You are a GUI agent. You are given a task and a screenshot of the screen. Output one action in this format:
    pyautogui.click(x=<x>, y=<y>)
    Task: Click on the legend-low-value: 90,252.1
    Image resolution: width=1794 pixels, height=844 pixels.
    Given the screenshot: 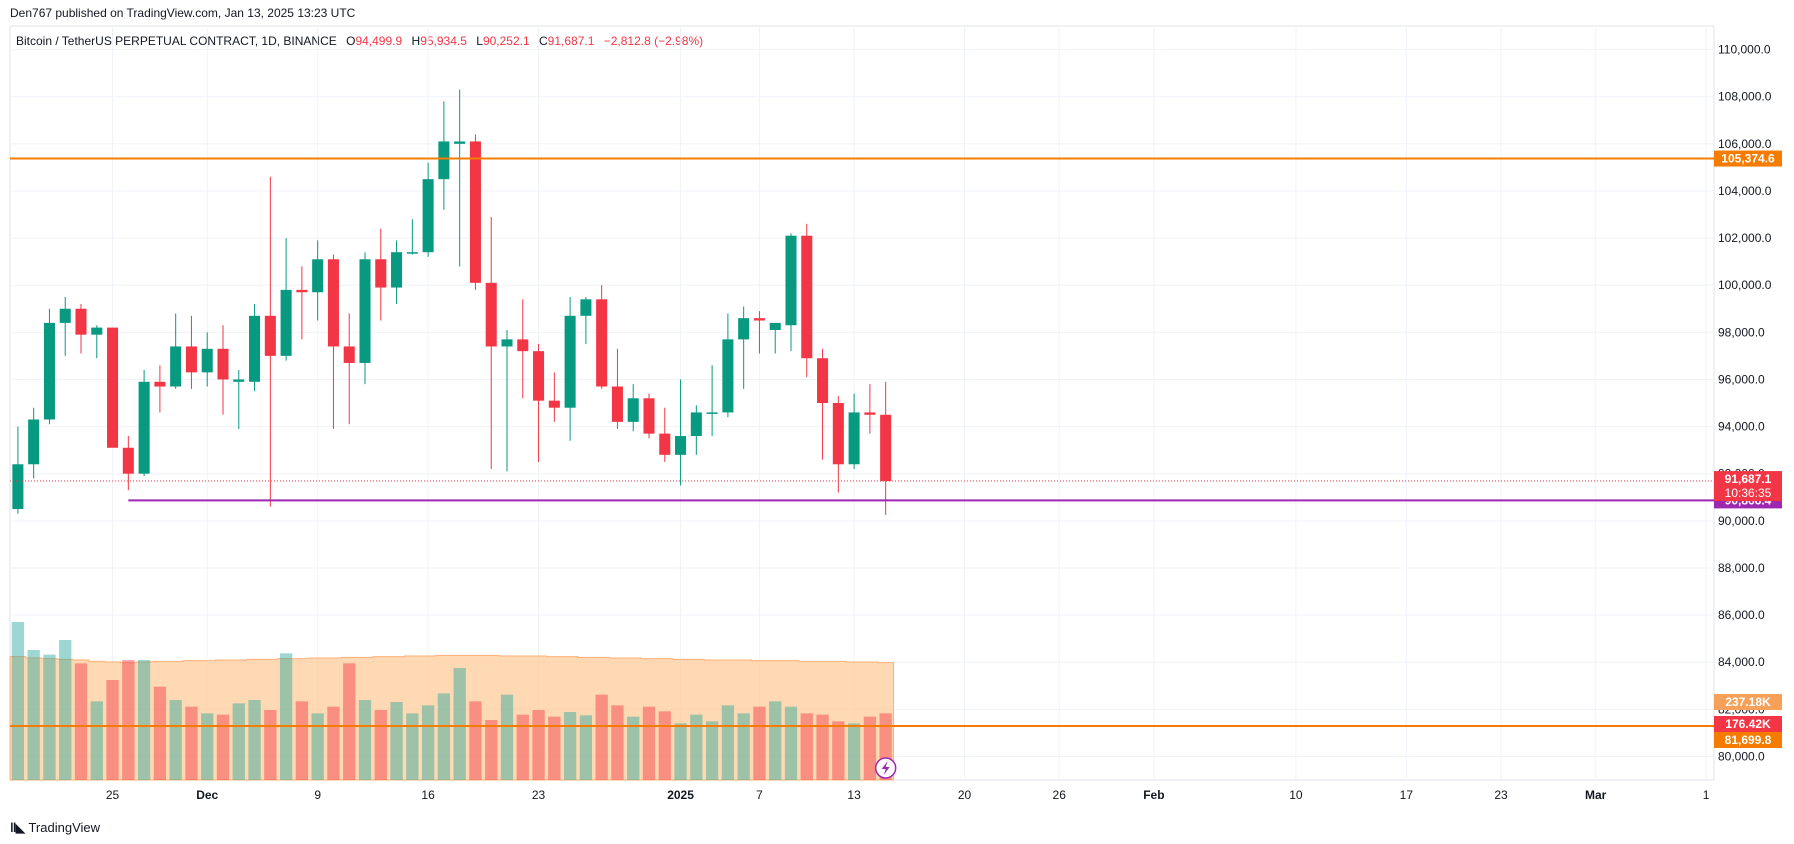 What is the action you would take?
    pyautogui.click(x=506, y=41)
    